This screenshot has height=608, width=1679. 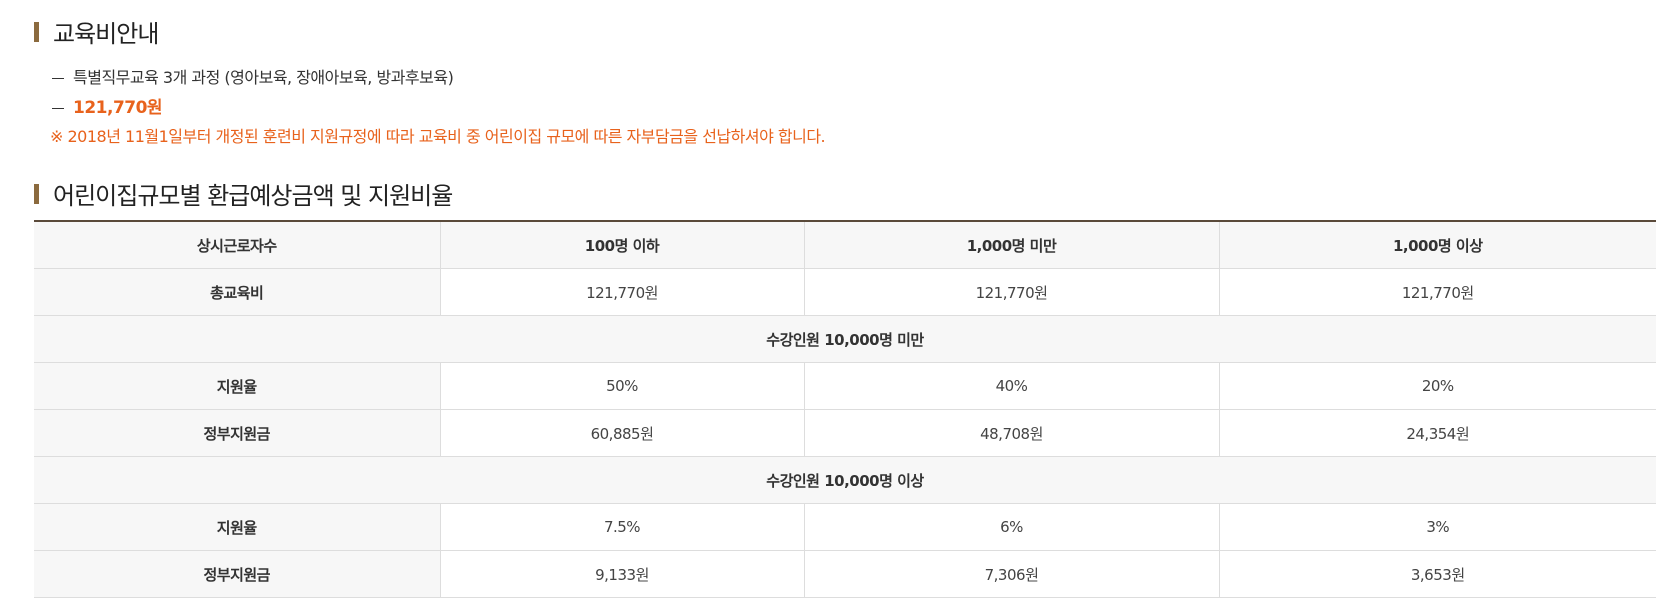 What do you see at coordinates (1012, 527) in the screenshot?
I see `table-cell: 6%` at bounding box center [1012, 527].